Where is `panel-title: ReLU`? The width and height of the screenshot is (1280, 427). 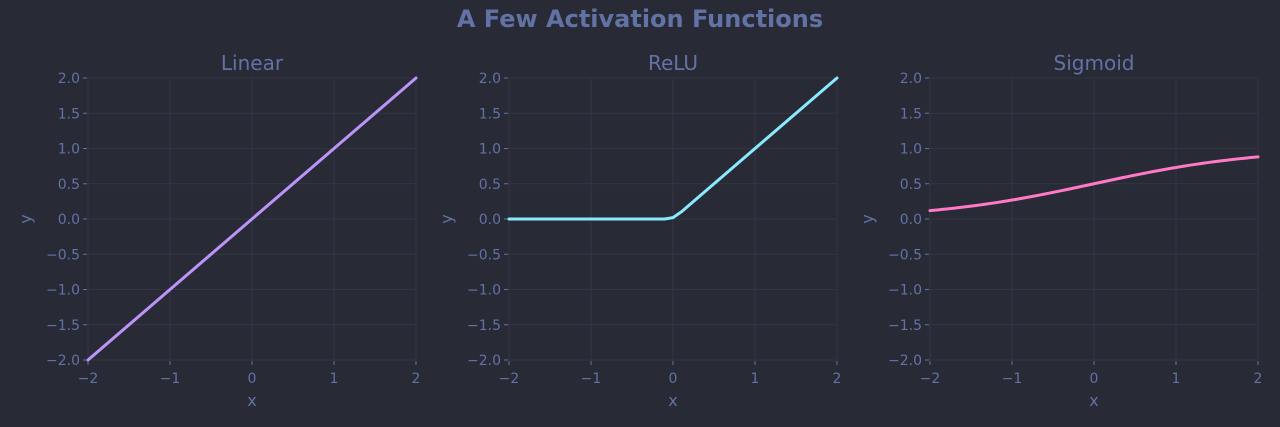 panel-title: ReLU is located at coordinates (673, 63).